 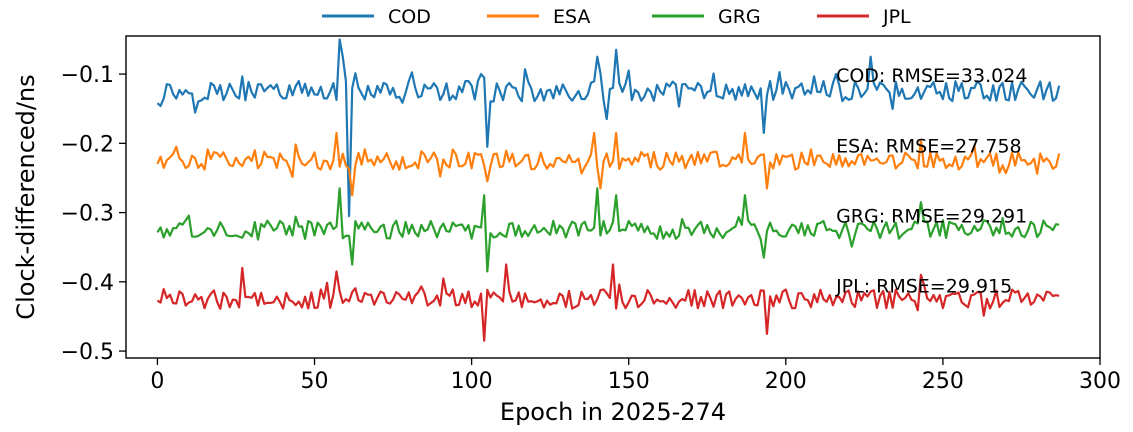 I want to click on legend-label: COD, so click(x=409, y=17).